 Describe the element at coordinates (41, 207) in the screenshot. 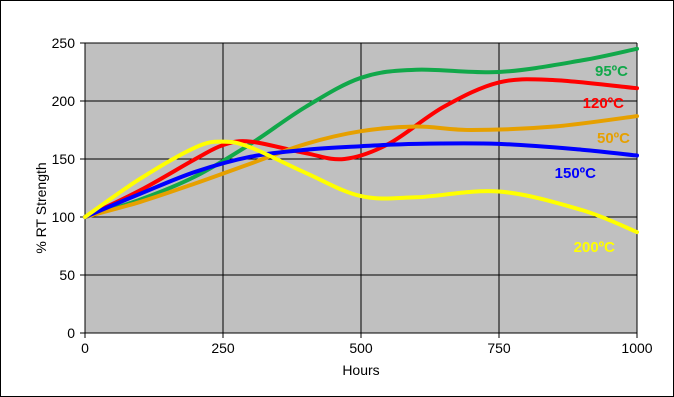

I see `y-axis-label: % RT Strength` at that location.